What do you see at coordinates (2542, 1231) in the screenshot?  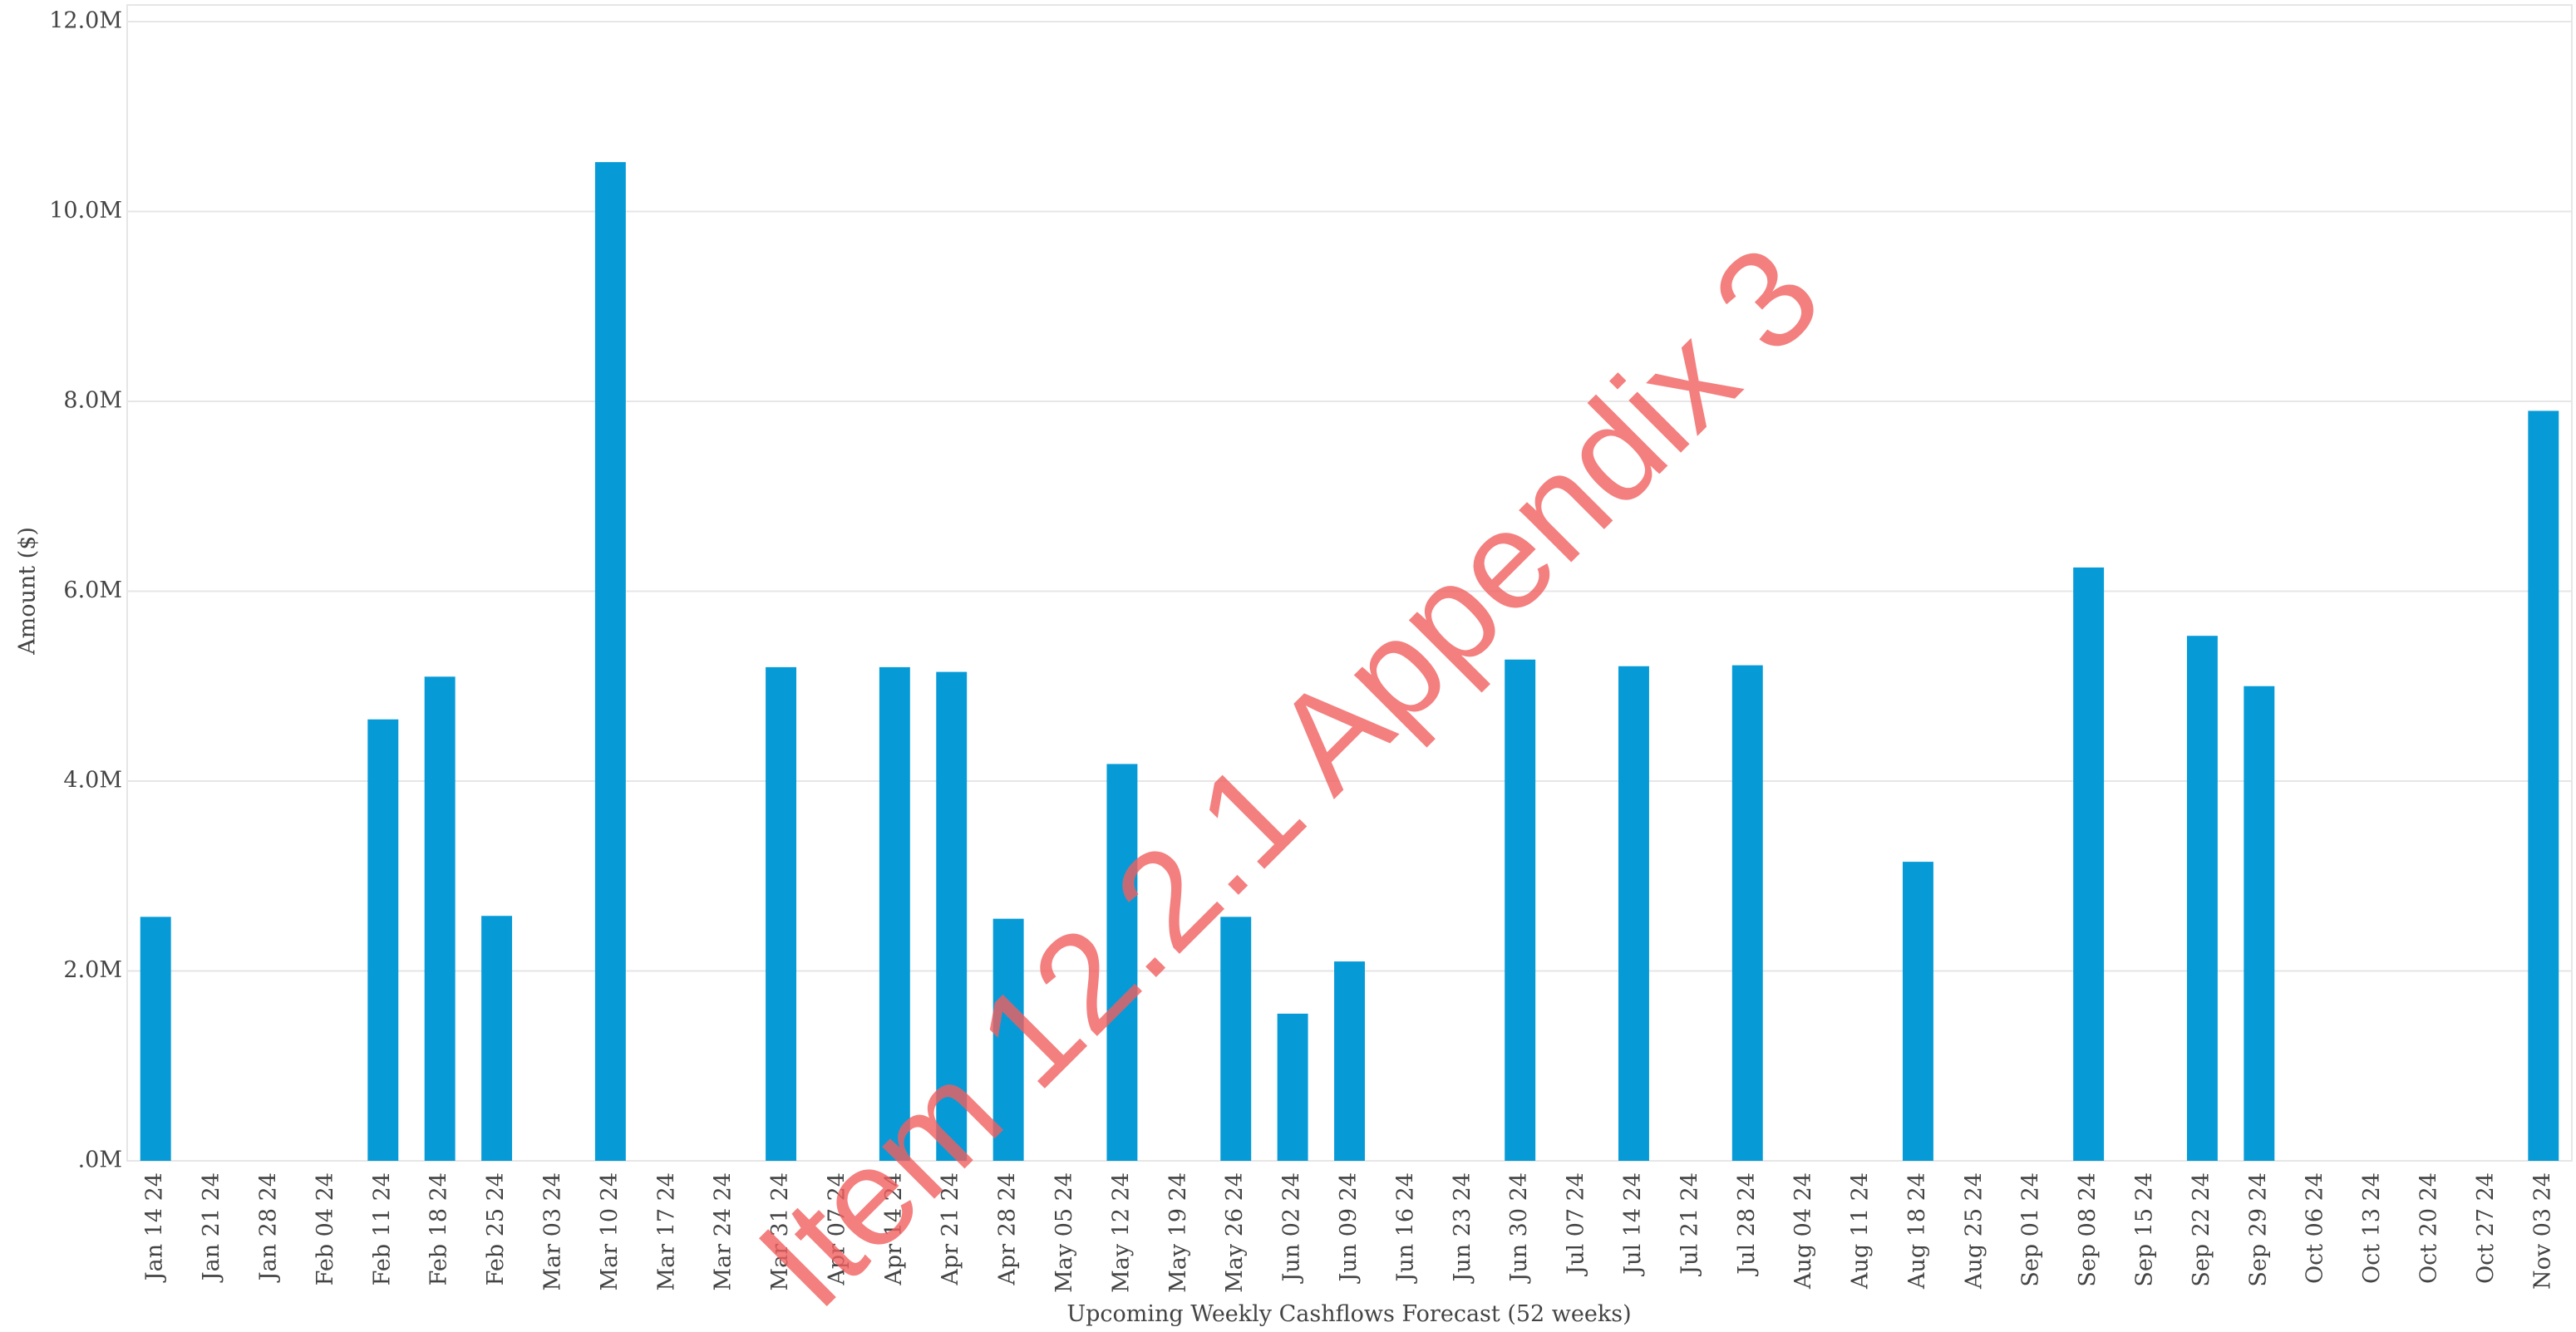 I see `x-tick-label: Nov 03 24` at bounding box center [2542, 1231].